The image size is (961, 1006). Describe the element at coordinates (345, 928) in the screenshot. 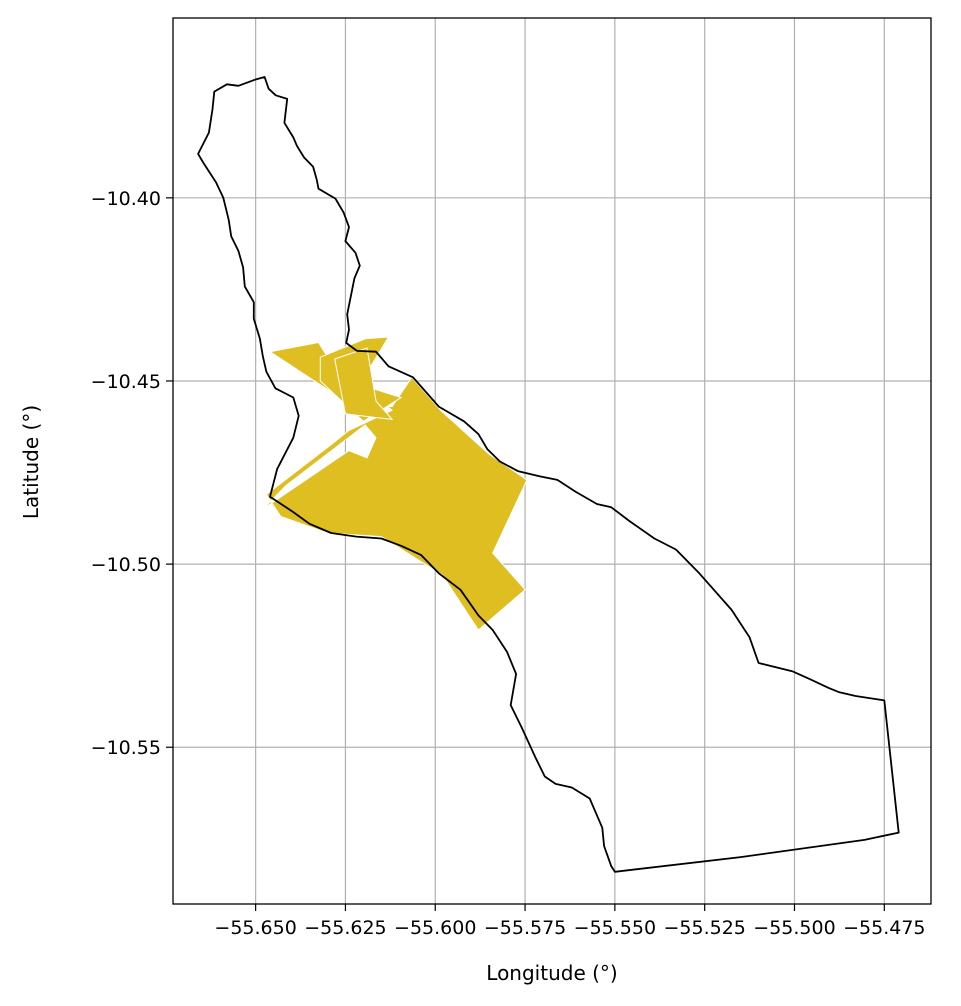

I see `x-tick-label-1: −55.625` at that location.